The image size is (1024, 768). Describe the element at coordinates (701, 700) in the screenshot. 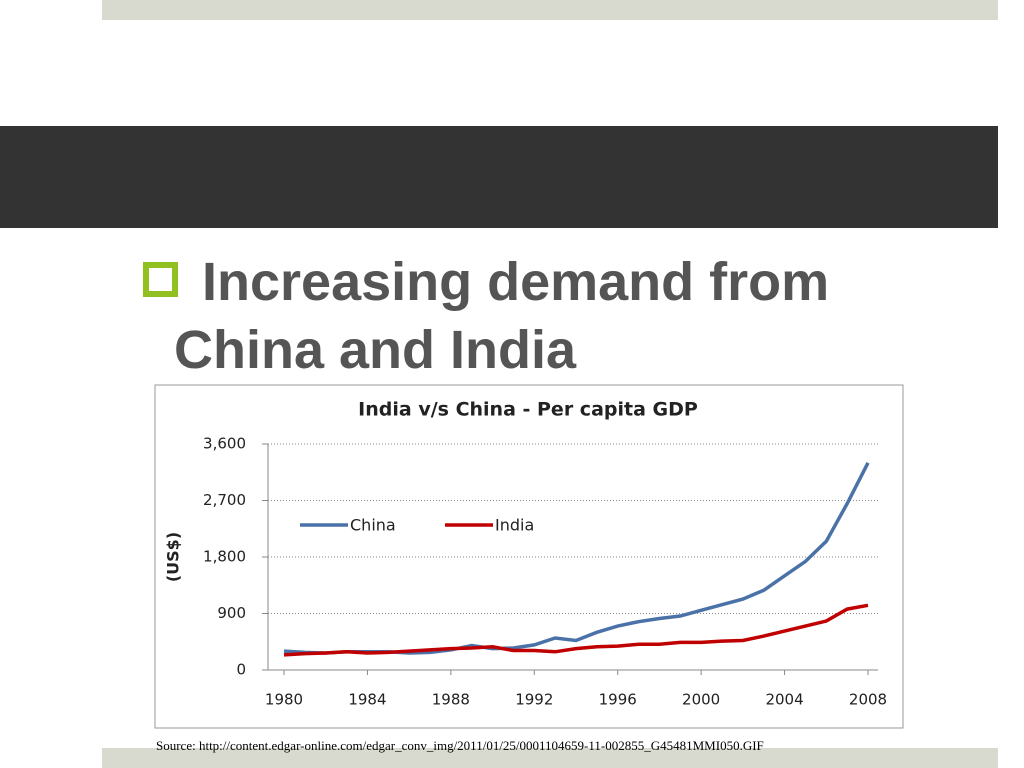

I see `x-tick-label: 2000` at that location.